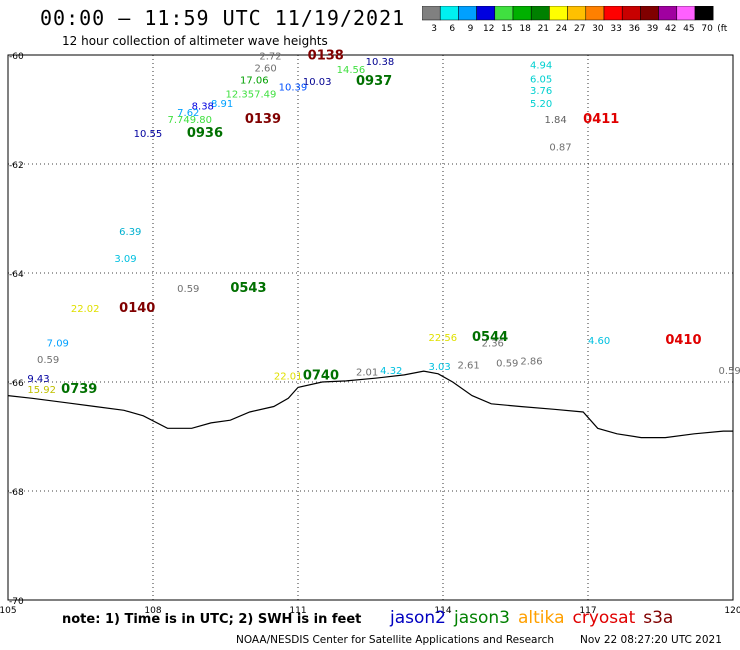  Describe the element at coordinates (688, 28) in the screenshot. I see `colorbar-label: 45` at that location.